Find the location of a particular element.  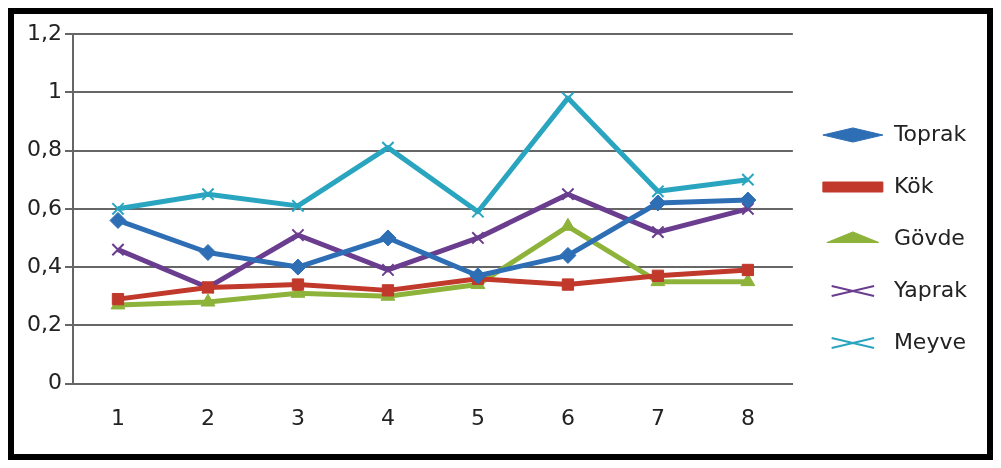

y-tick-label: 1,2 is located at coordinates (44, 32).